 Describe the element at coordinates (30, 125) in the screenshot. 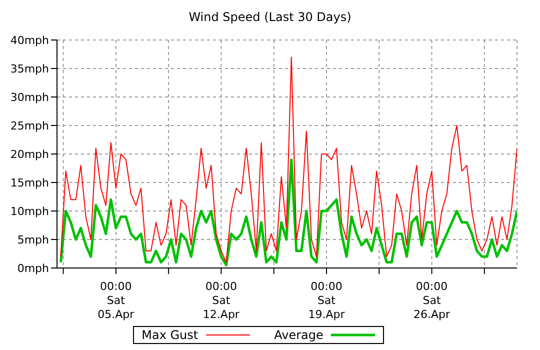

I see `y-tick-label: 25mph` at that location.